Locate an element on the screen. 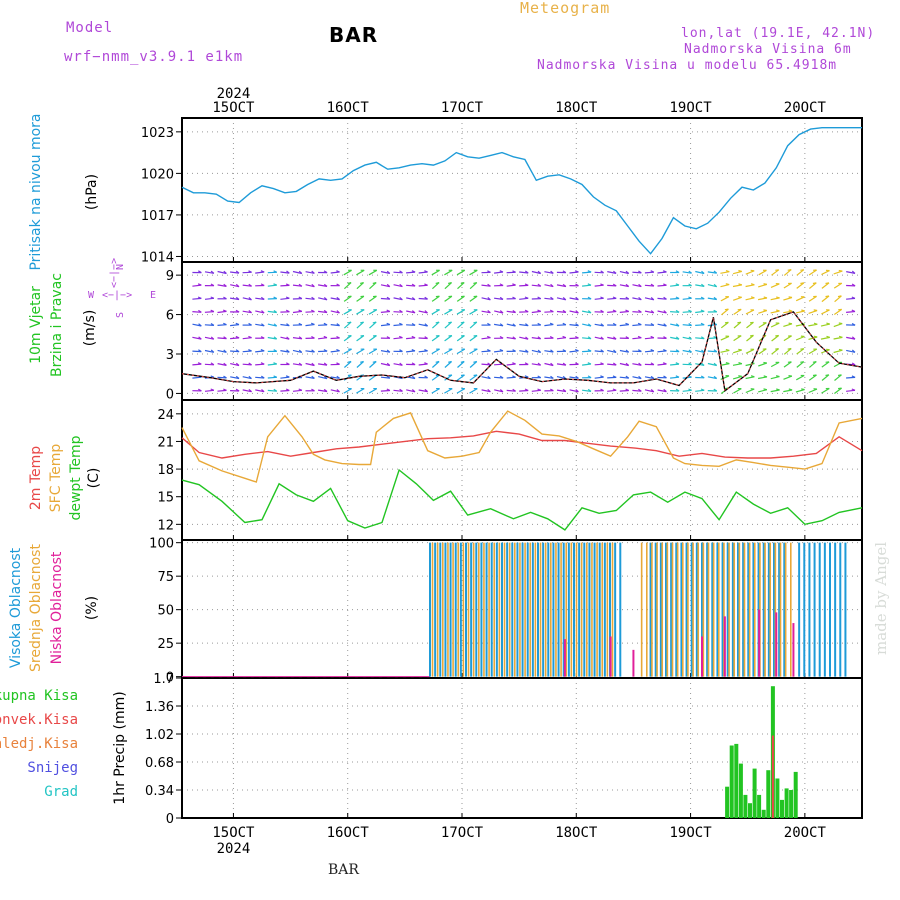 This screenshot has width=900, height=900. precip-legend-item: Ukupna Kisa is located at coordinates (39, 696).